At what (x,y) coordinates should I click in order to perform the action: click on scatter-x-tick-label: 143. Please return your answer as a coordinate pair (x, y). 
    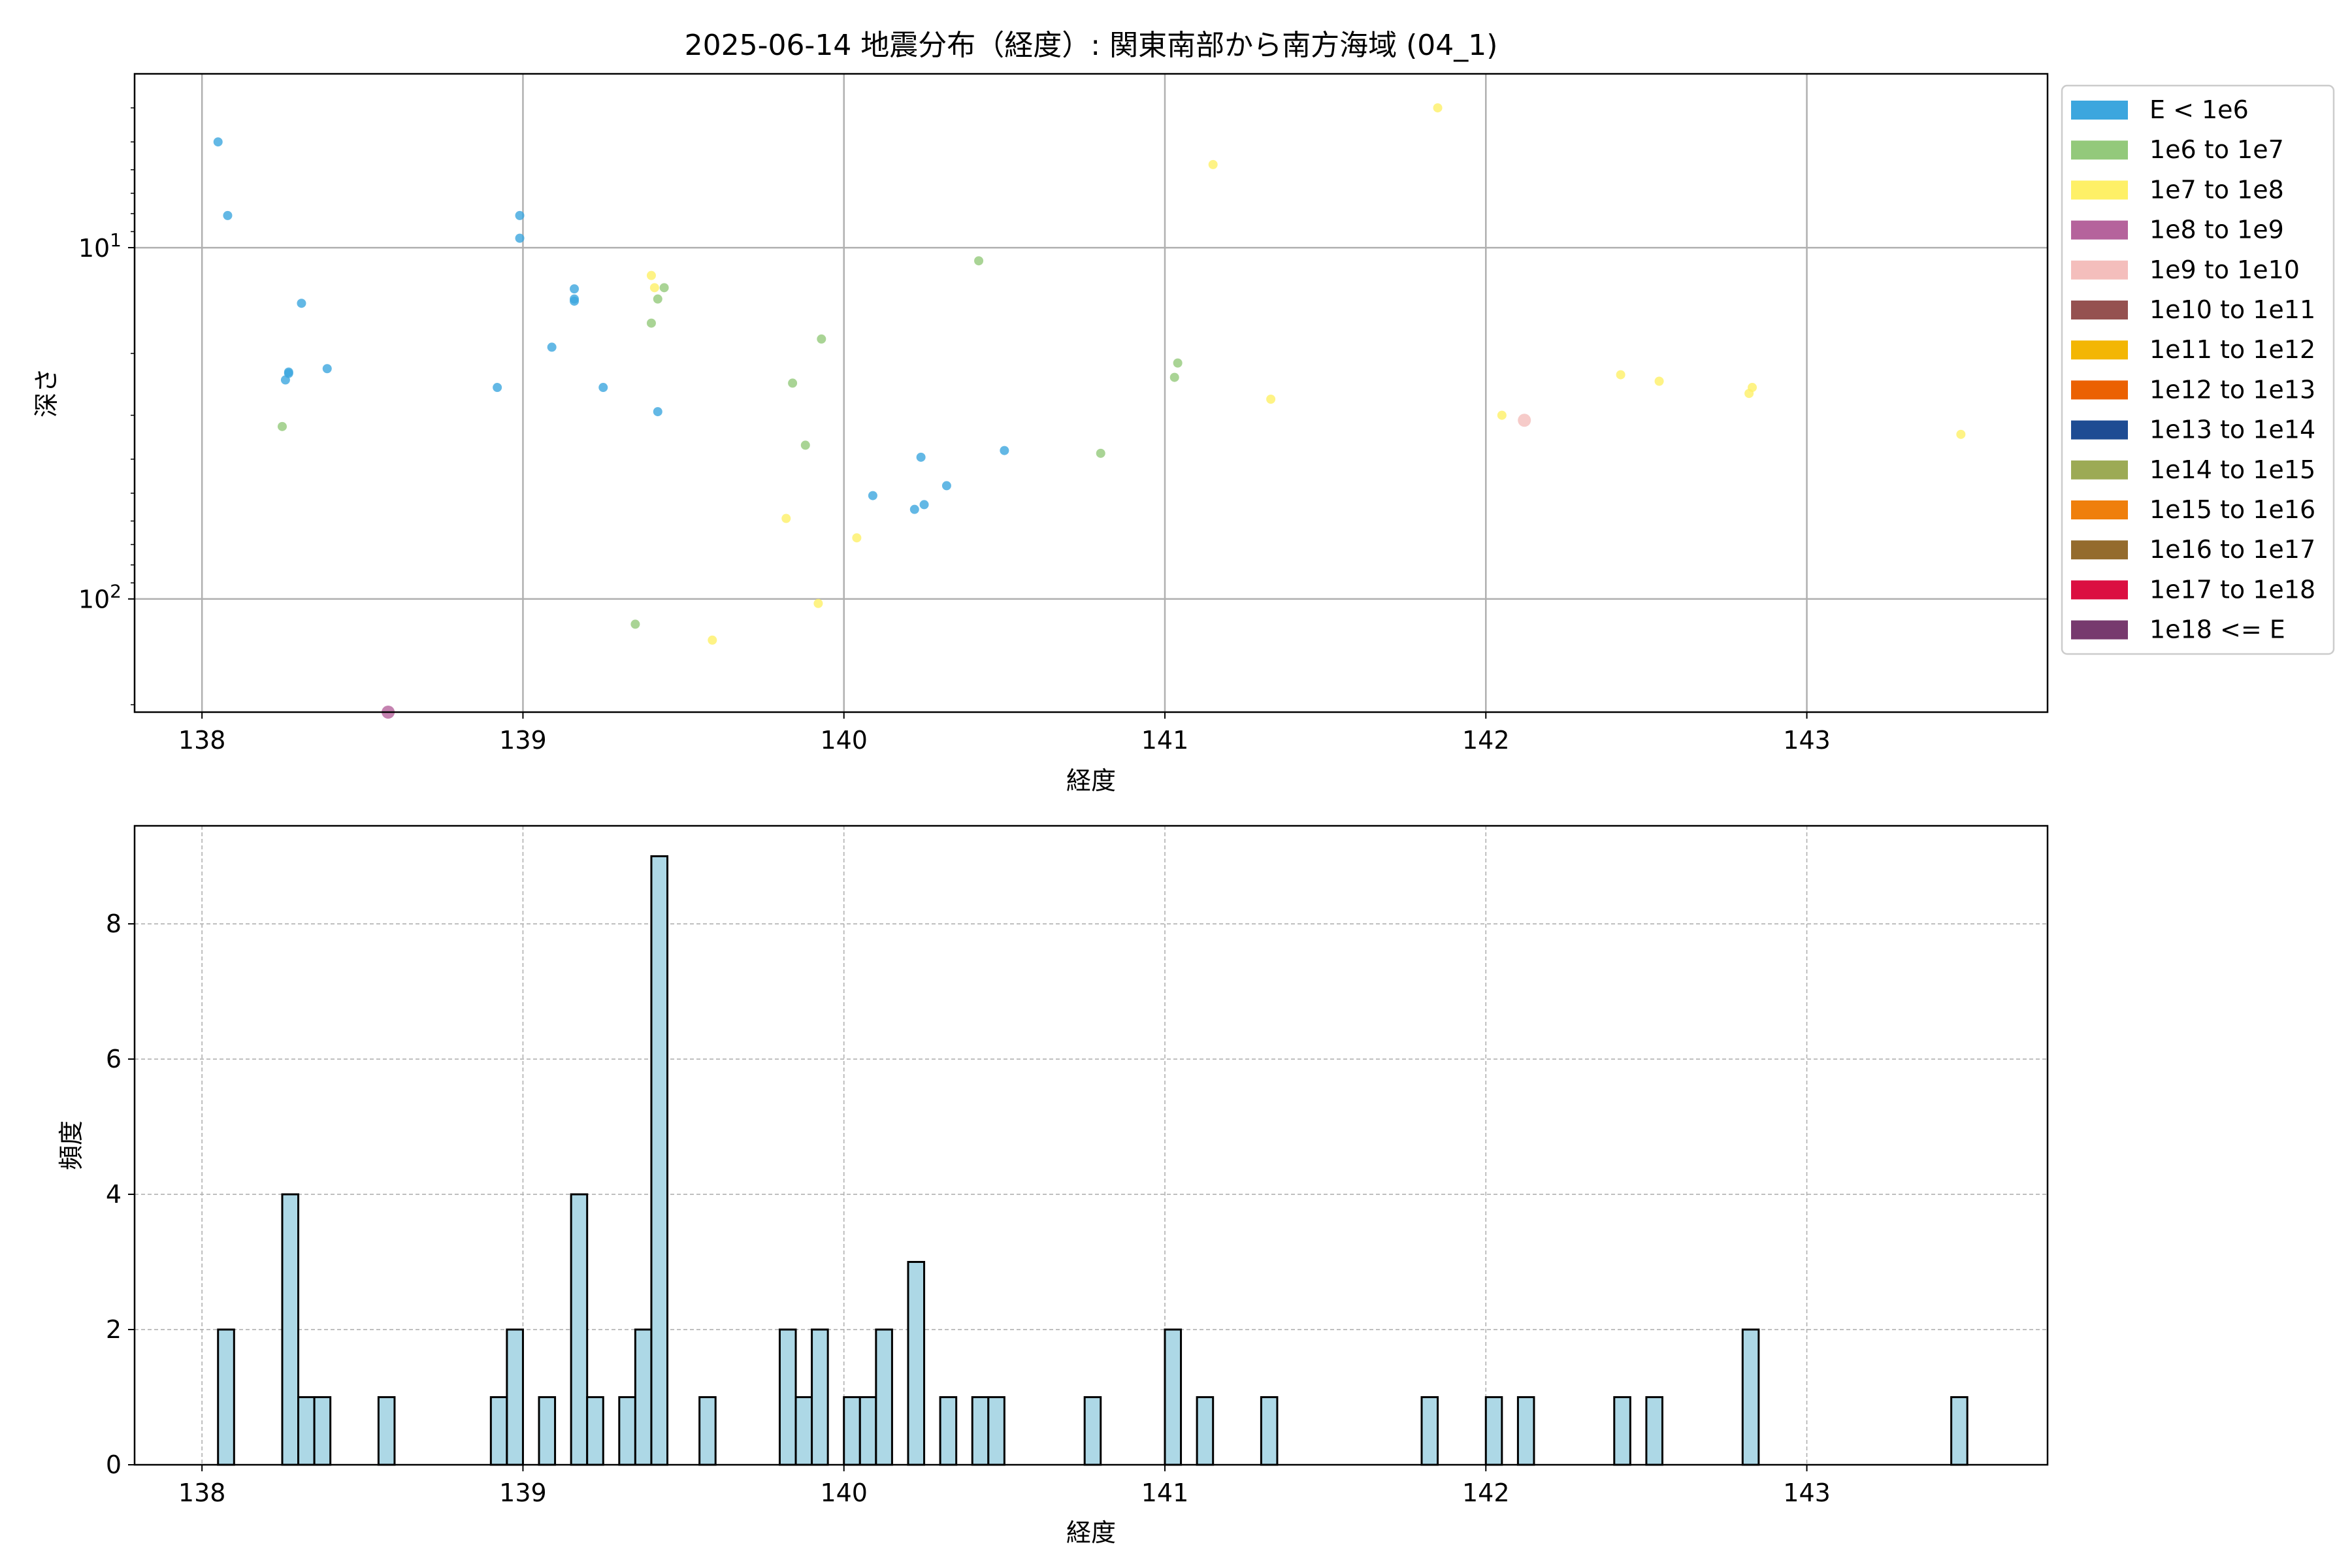
    Looking at the image, I should click on (1807, 740).